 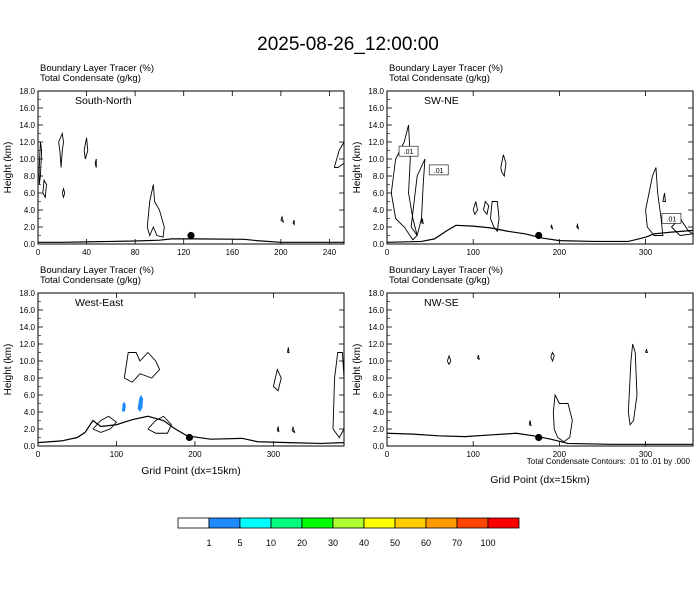 What do you see at coordinates (86, 252) in the screenshot?
I see `x-tick-label: 40` at bounding box center [86, 252].